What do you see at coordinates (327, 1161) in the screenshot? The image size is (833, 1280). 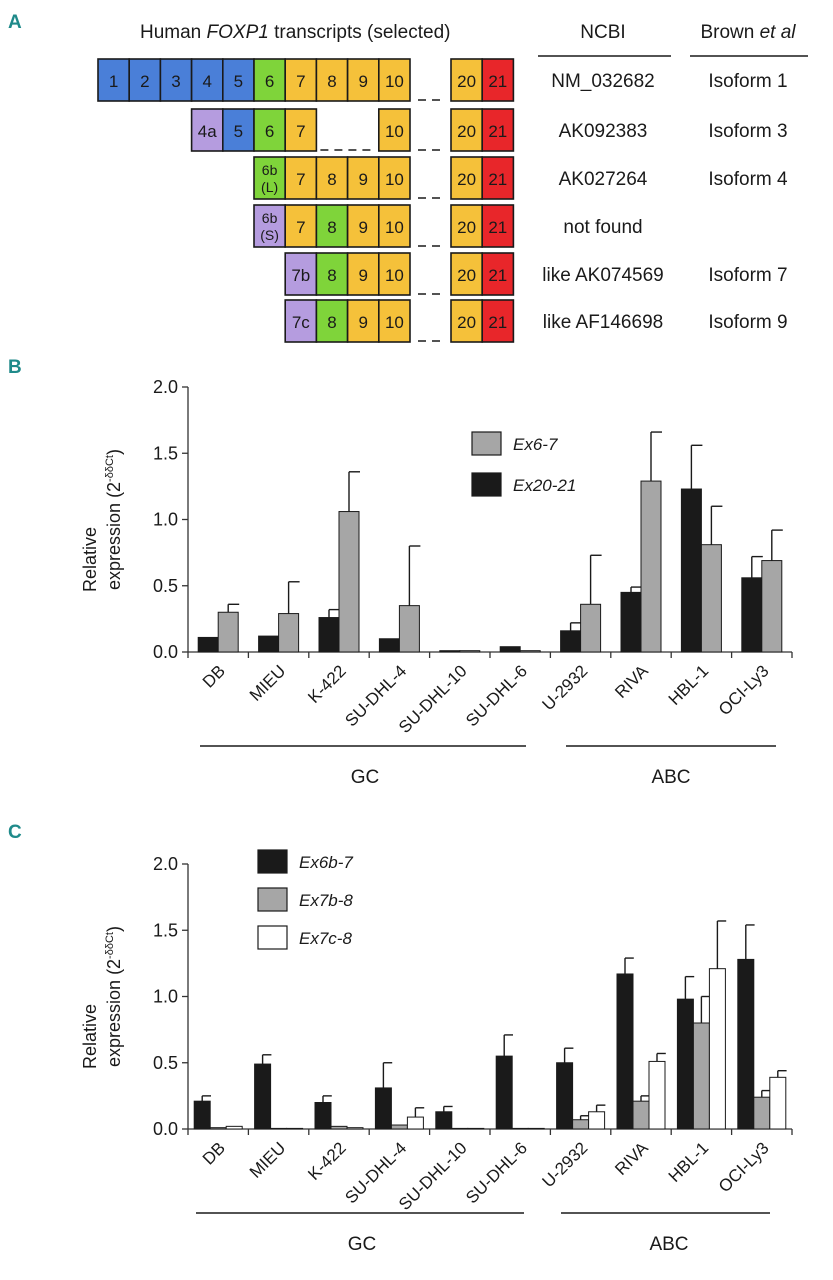 I see `category-label: K-422` at bounding box center [327, 1161].